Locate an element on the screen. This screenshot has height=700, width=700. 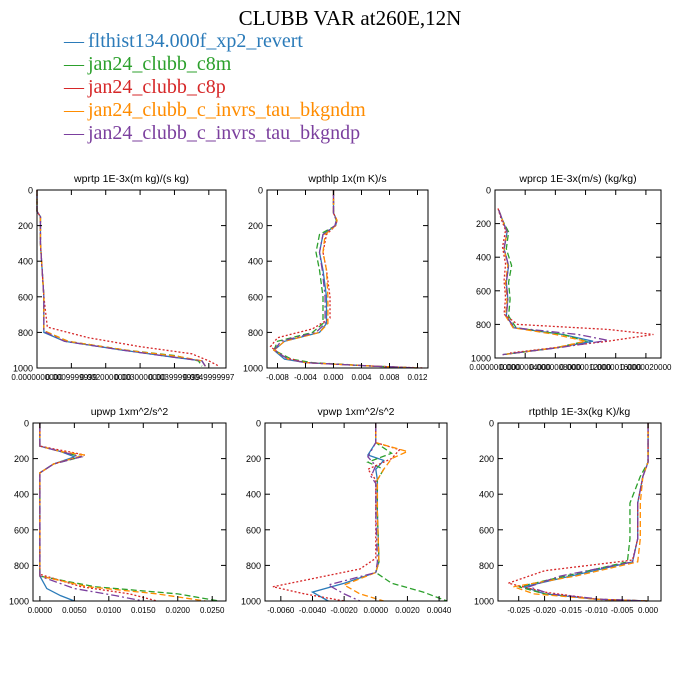
x-tick-label: -0.0040 is located at coordinates (313, 610).